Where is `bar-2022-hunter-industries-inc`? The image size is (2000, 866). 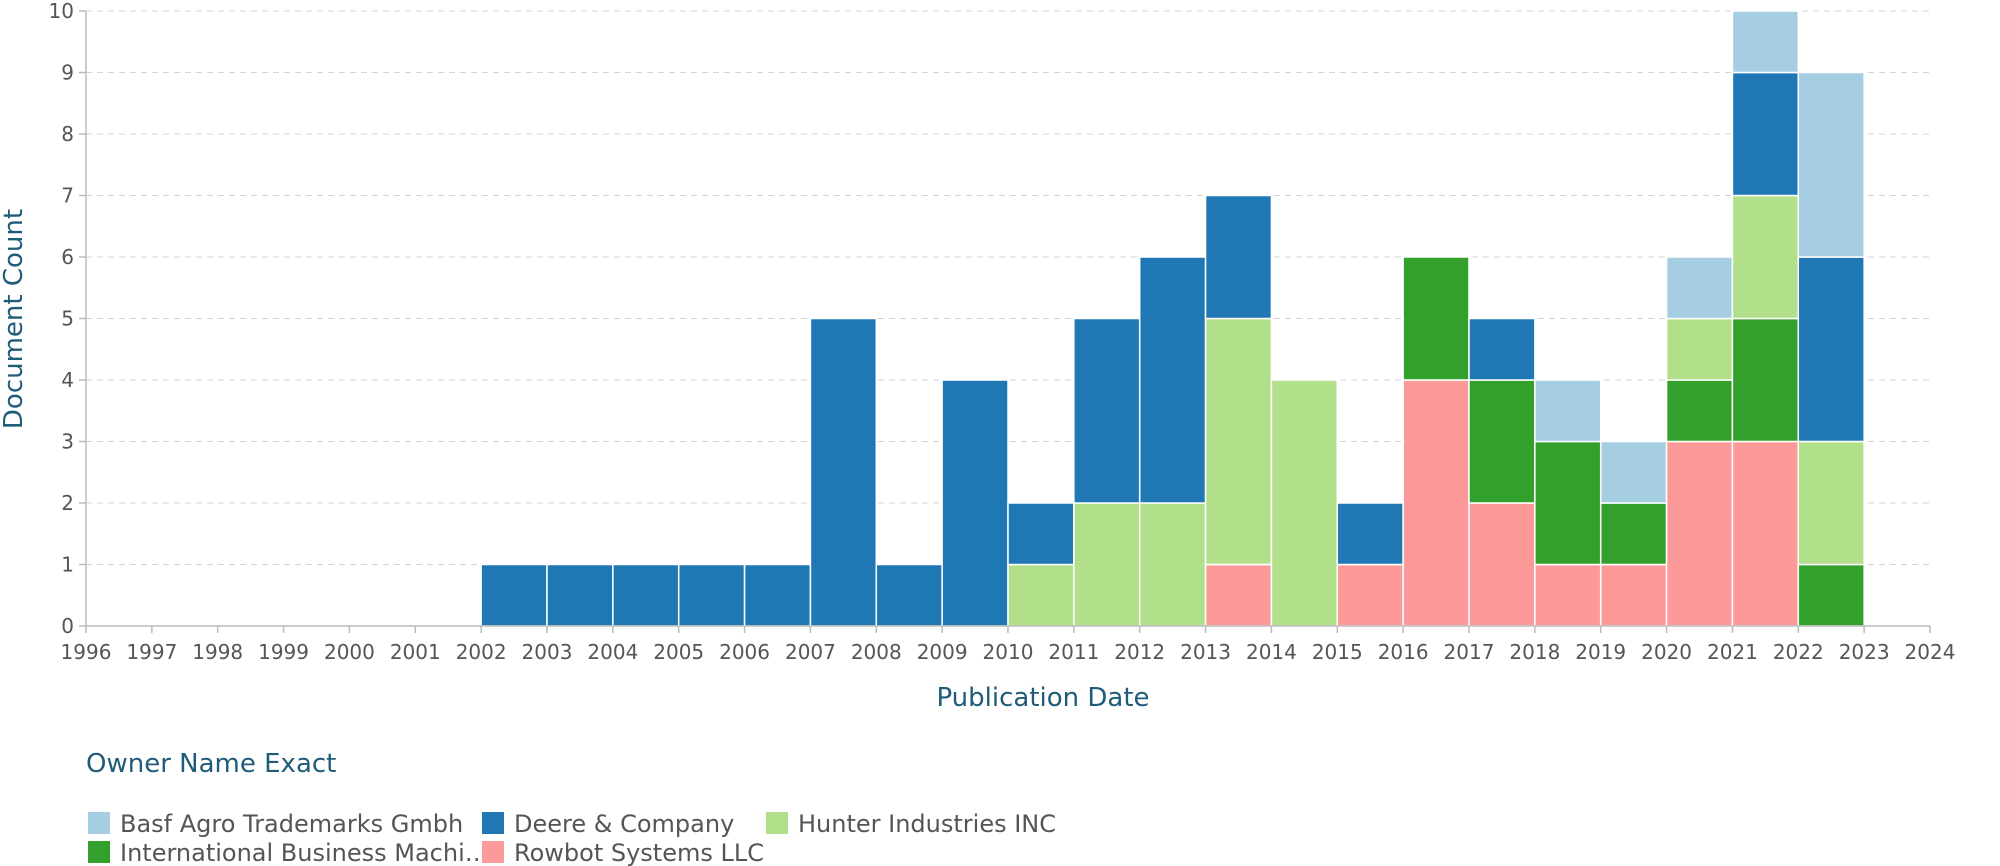
bar-2022-hunter-industries-inc is located at coordinates (1831, 503).